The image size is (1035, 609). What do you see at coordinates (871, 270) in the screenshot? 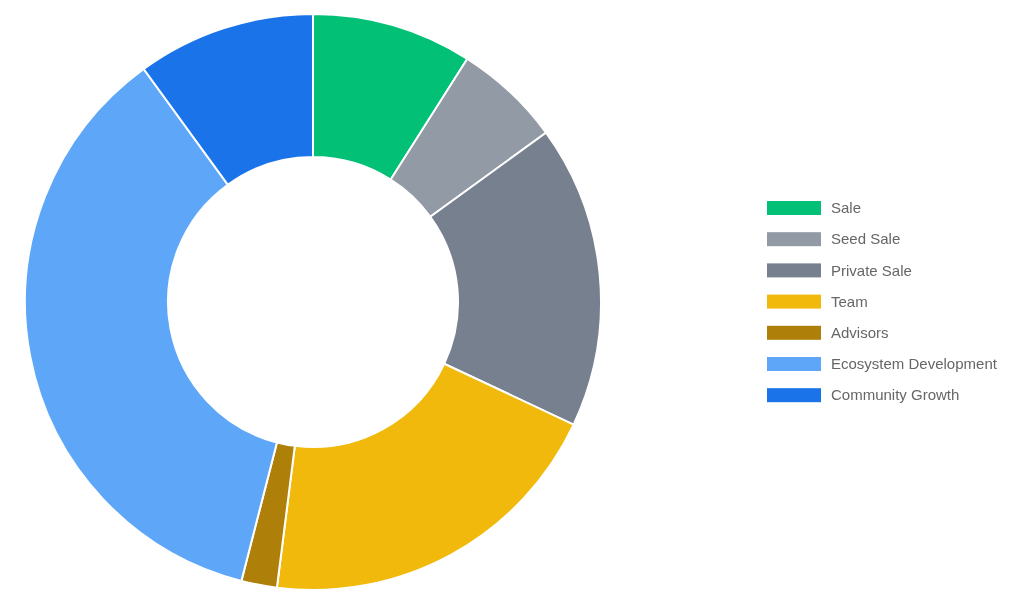
I see `legend-label: Private Sale` at bounding box center [871, 270].